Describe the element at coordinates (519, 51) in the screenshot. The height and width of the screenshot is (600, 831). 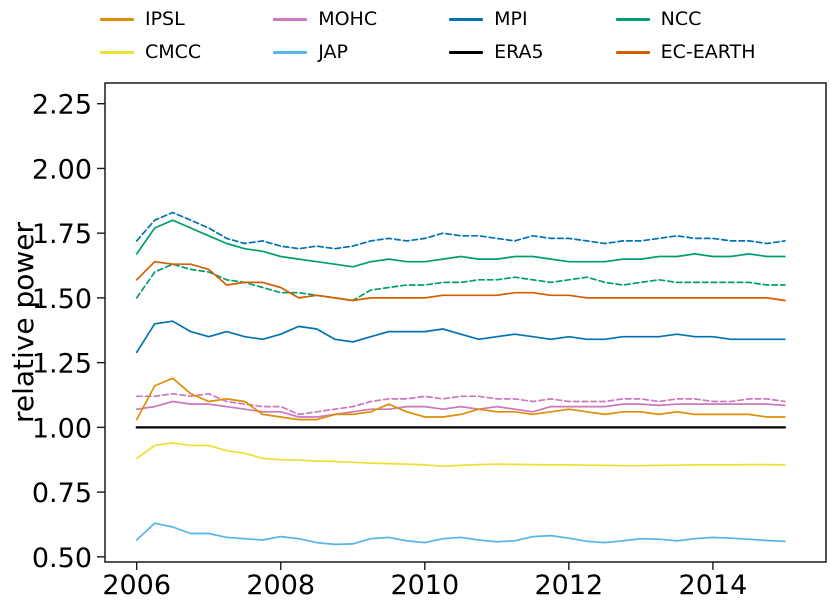
I see `legend-label: ERA5` at that location.